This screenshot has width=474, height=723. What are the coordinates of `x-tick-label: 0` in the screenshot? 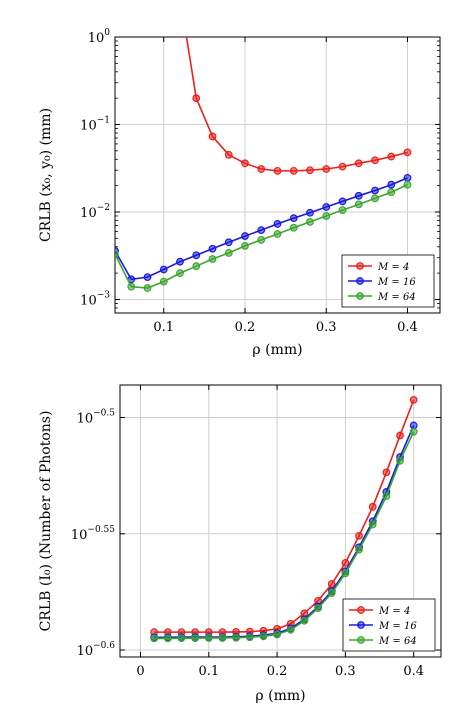 It's located at (140, 671).